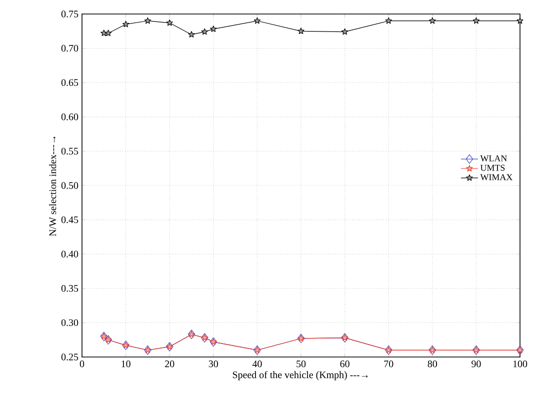  Describe the element at coordinates (69, 151) in the screenshot. I see `y-tick-label: 0.55` at that location.